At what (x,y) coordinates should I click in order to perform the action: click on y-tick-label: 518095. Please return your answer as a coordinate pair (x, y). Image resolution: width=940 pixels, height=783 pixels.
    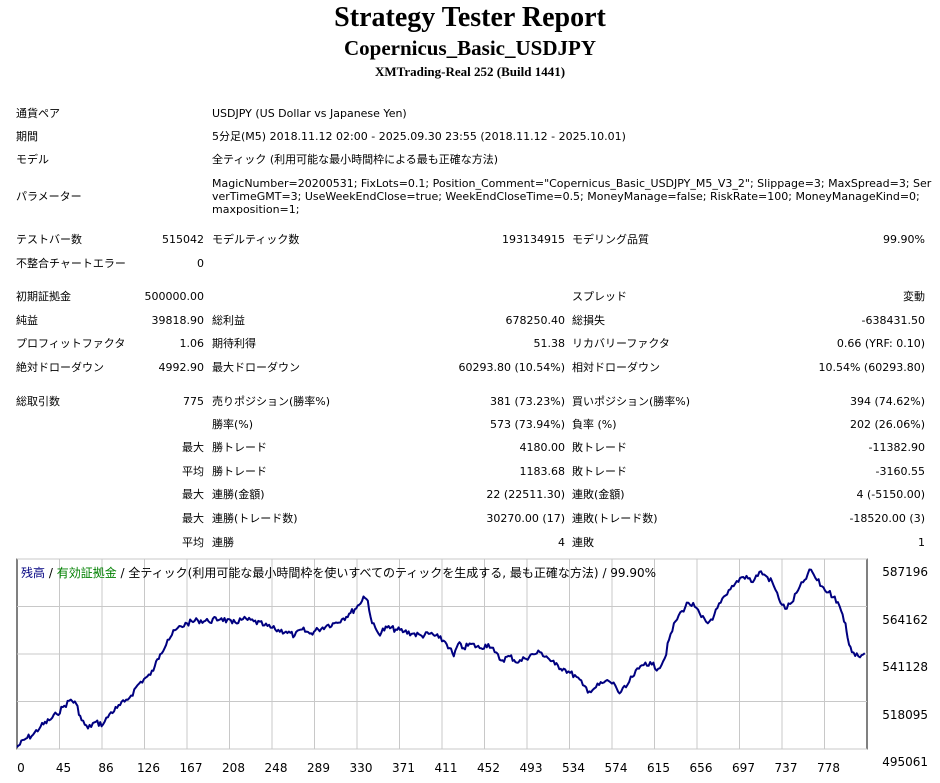
    Looking at the image, I should click on (905, 714).